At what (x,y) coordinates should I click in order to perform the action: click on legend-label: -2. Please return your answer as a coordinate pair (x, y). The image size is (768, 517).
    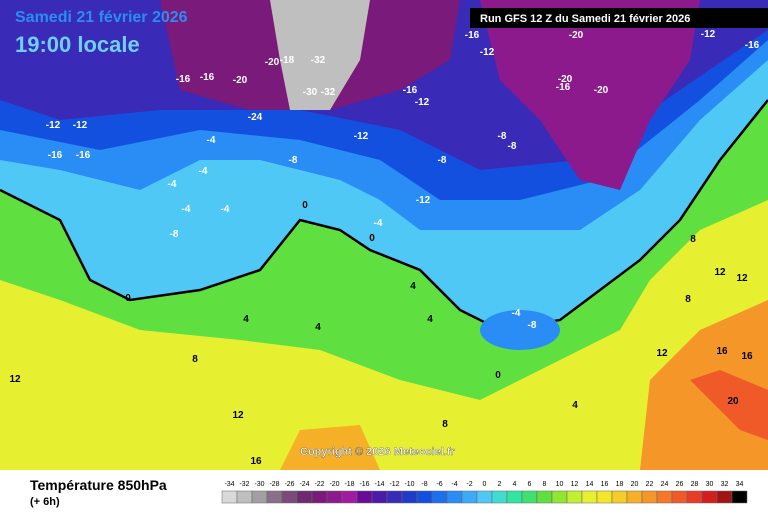
    Looking at the image, I should click on (469, 484).